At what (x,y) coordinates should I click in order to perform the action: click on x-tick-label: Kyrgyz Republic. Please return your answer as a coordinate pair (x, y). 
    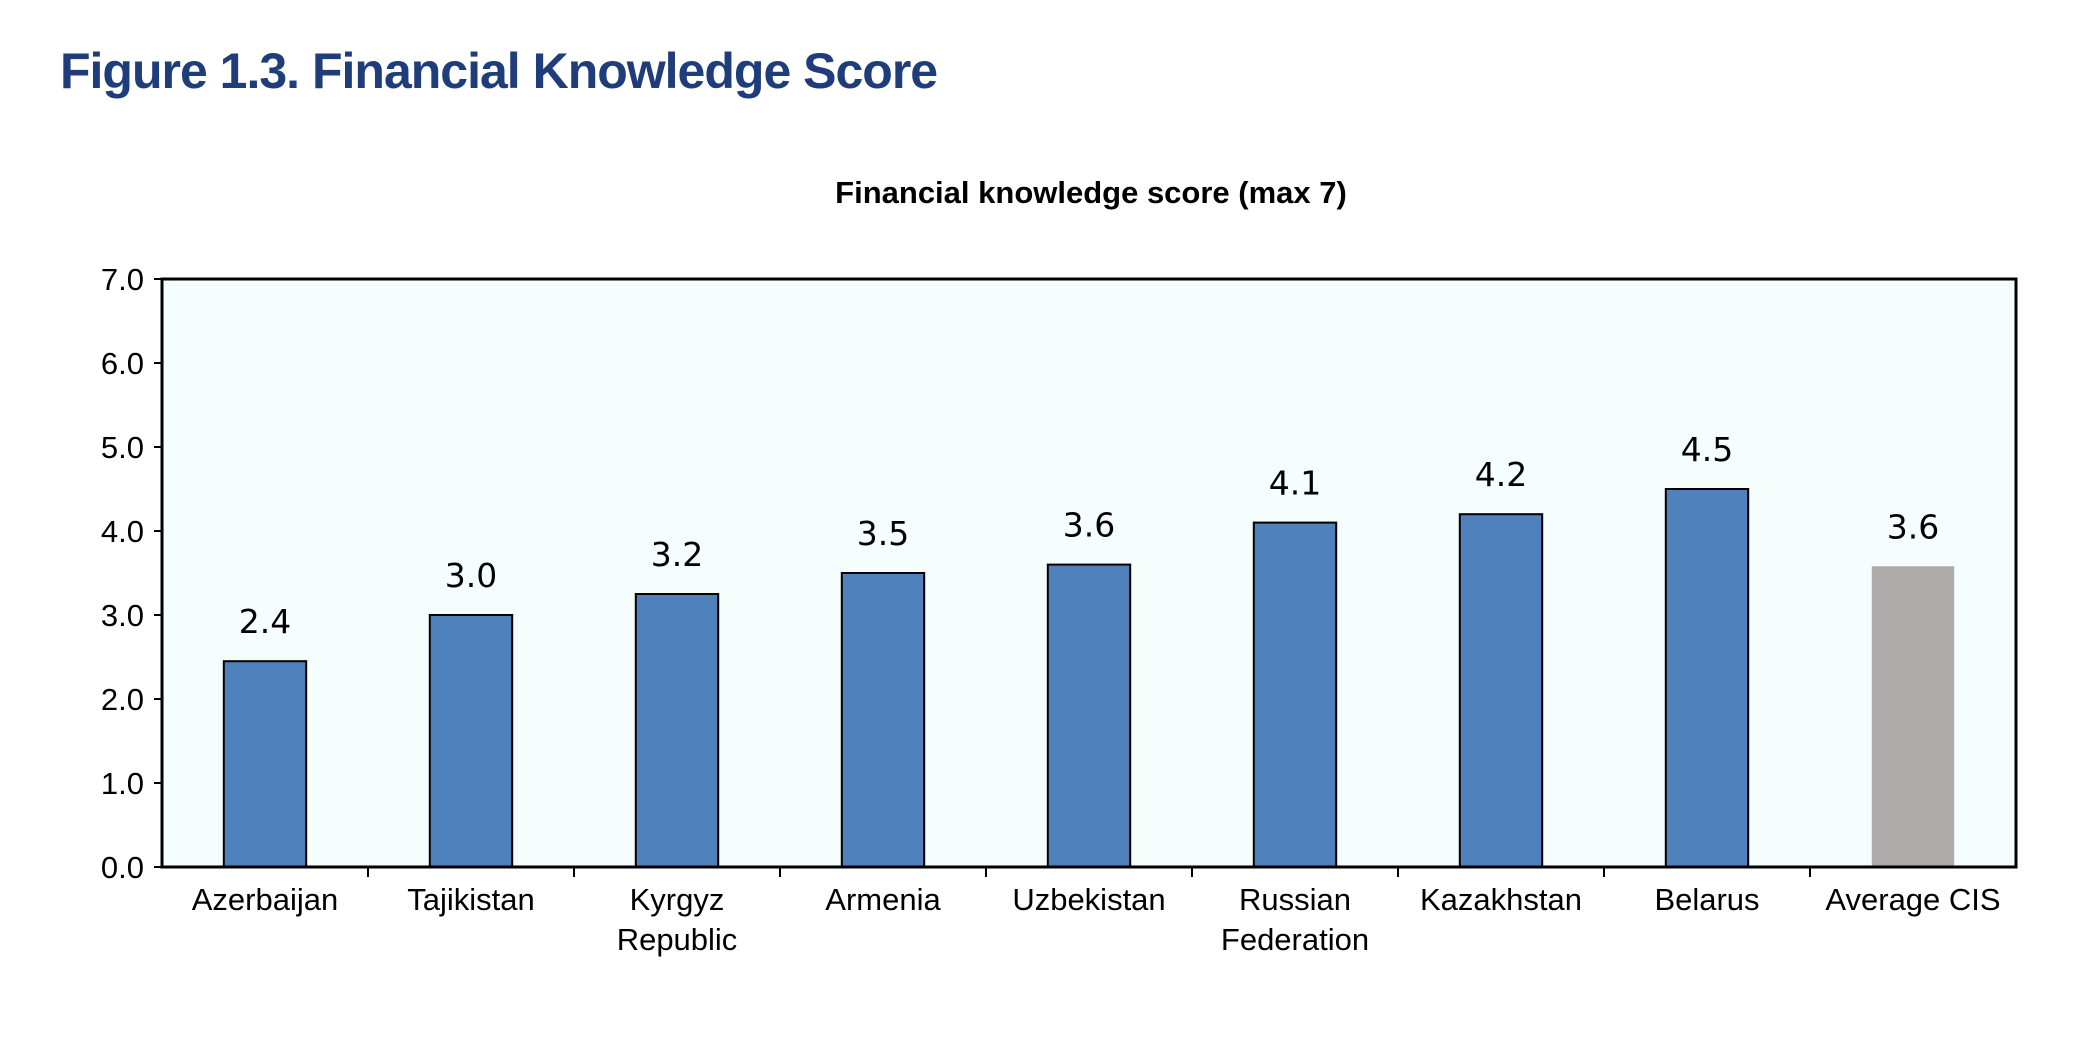
    Looking at the image, I should click on (677, 919).